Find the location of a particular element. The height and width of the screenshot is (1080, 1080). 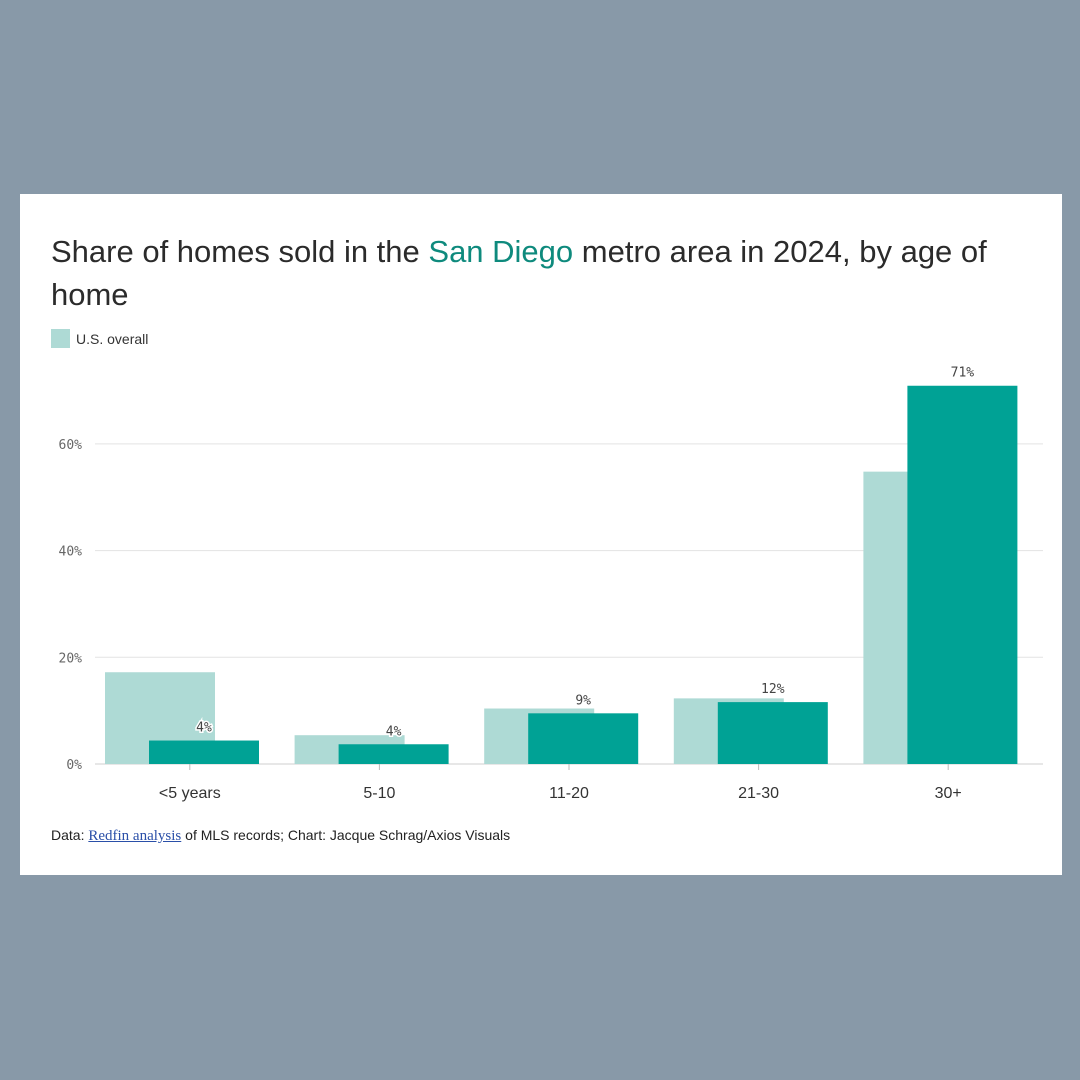

x-tick-label-3: 21-30 is located at coordinates (758, 793).